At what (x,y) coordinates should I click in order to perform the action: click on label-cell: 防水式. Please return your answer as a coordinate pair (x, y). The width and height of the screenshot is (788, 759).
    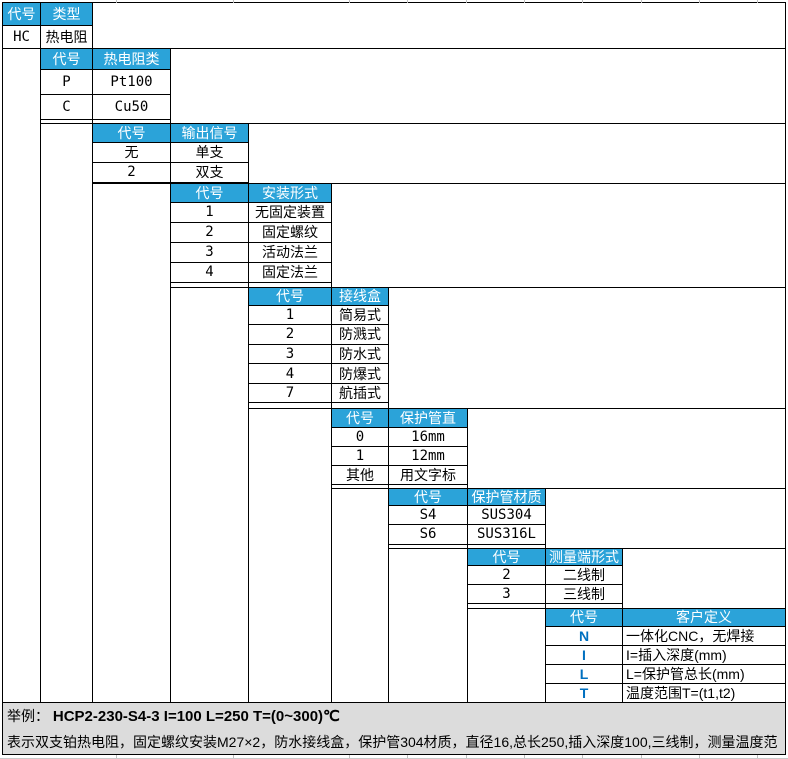
    Looking at the image, I should click on (360, 354).